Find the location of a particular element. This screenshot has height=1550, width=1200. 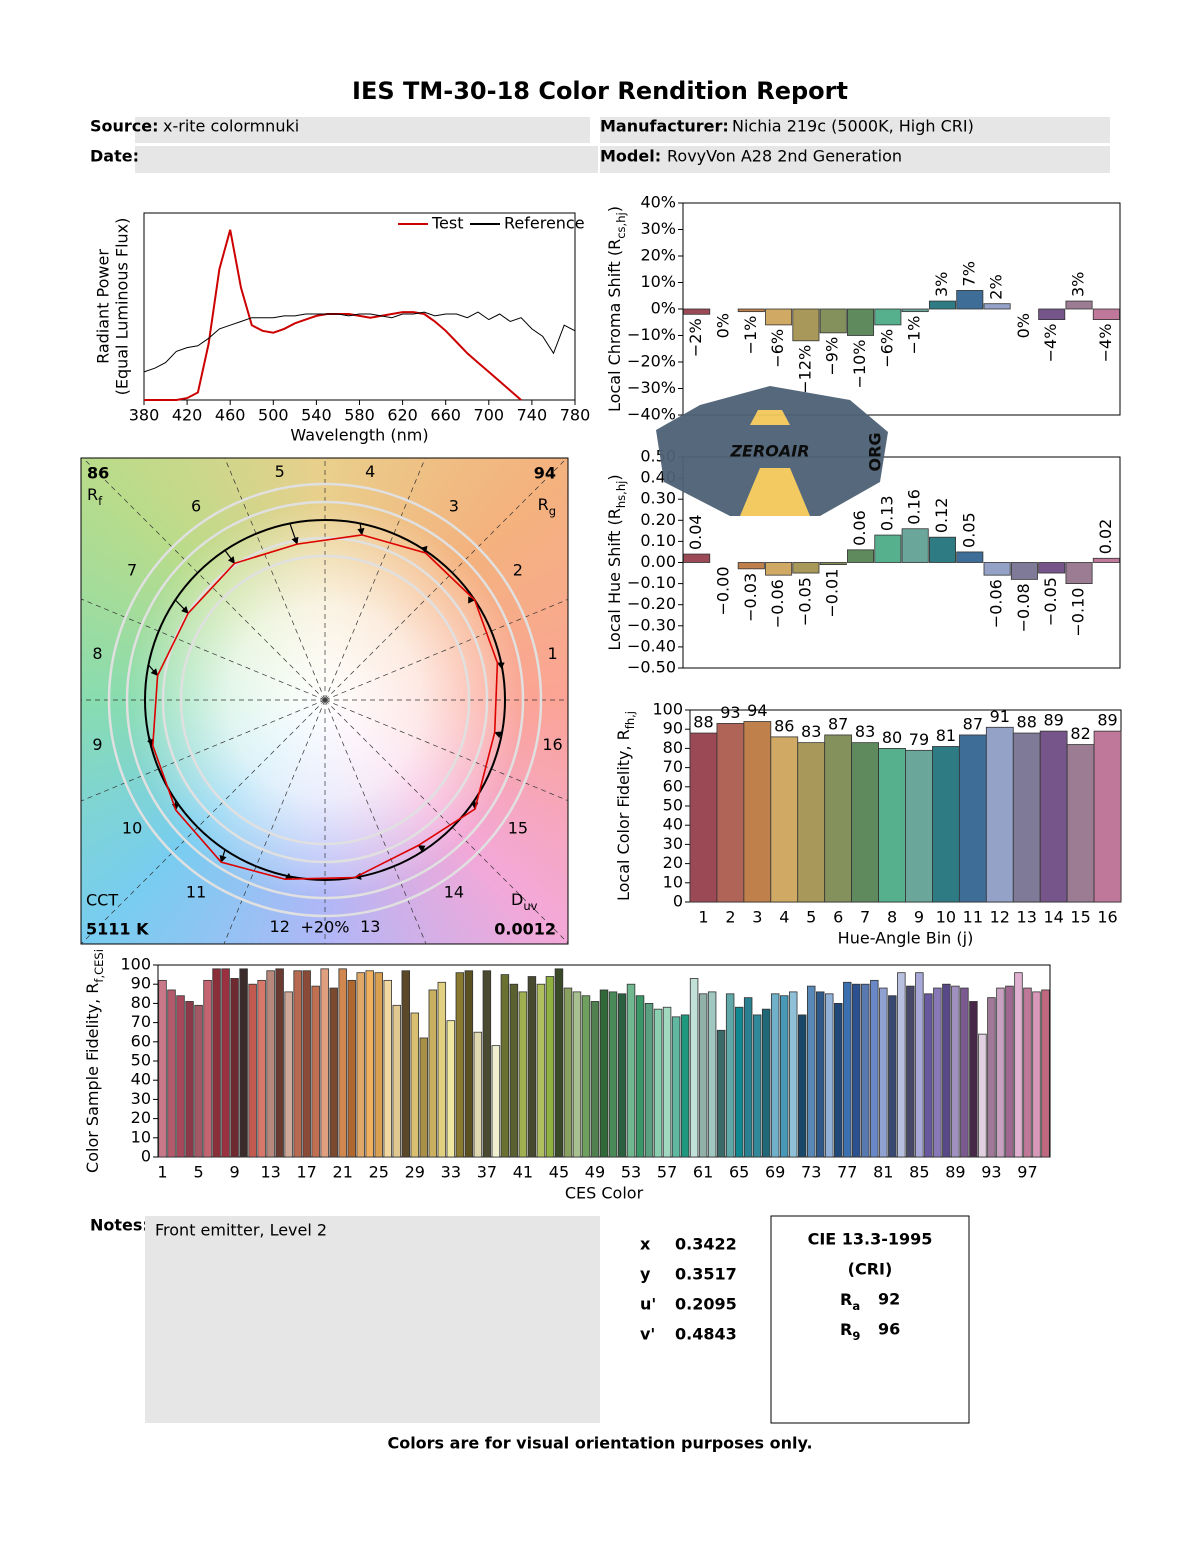

plot-frame is located at coordinates (324, 701).